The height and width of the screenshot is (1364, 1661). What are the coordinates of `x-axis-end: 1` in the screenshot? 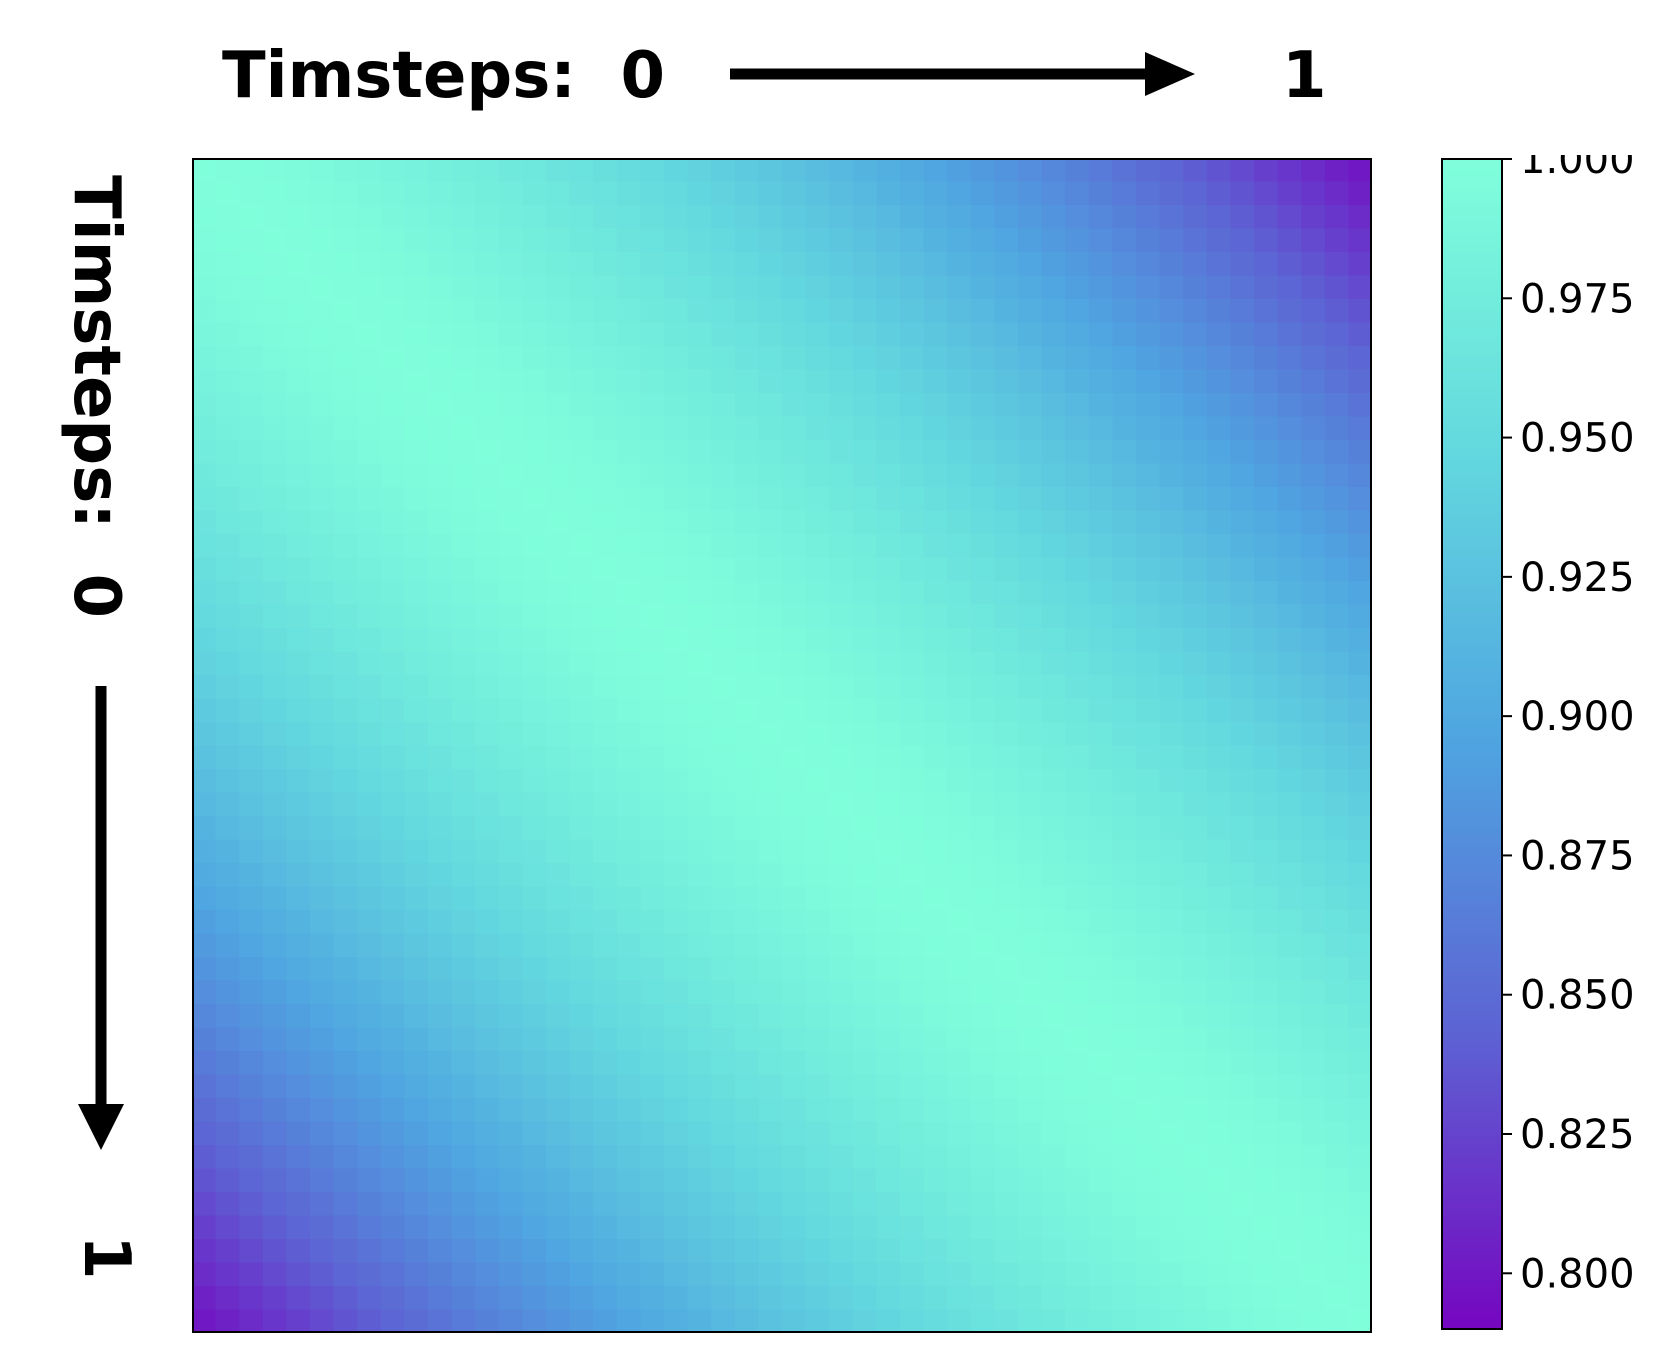 It's located at (1304, 76).